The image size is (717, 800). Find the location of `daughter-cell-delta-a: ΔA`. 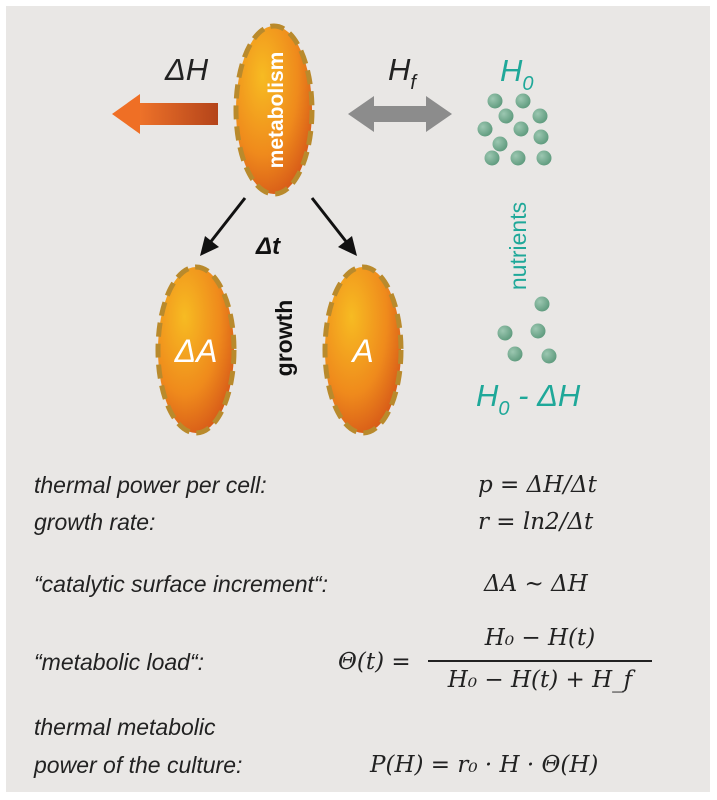

daughter-cell-delta-a: ΔA is located at coordinates (196, 350).